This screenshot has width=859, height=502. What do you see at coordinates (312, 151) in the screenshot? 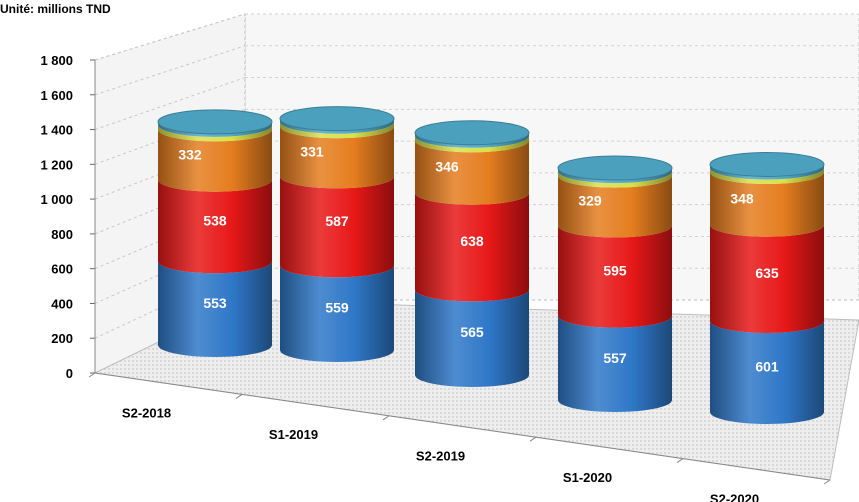
I see `value-label: 331` at bounding box center [312, 151].